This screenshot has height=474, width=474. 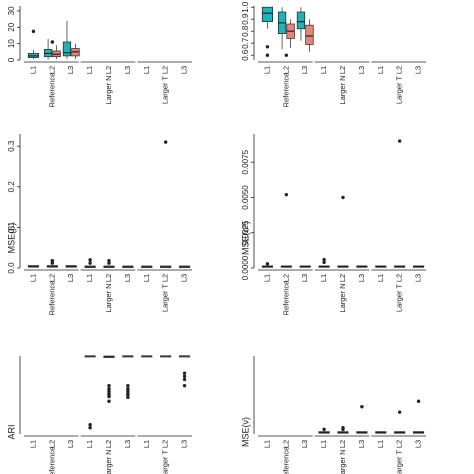 I want to click on value-tick-label: 0.3, so click(x=11, y=146).